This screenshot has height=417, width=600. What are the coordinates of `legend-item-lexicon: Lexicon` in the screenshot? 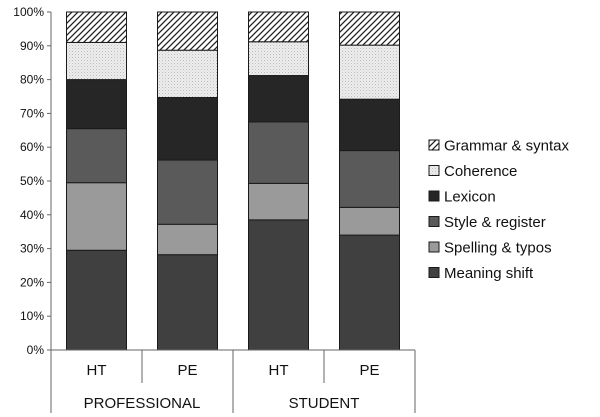 It's located at (462, 197).